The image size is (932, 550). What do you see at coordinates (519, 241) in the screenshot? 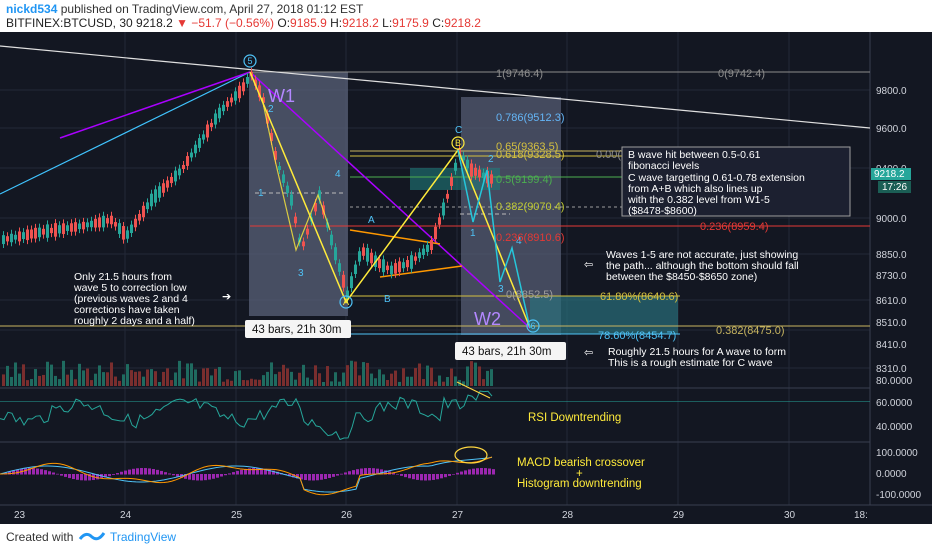
I see `proj-wave-4: 4` at bounding box center [519, 241].